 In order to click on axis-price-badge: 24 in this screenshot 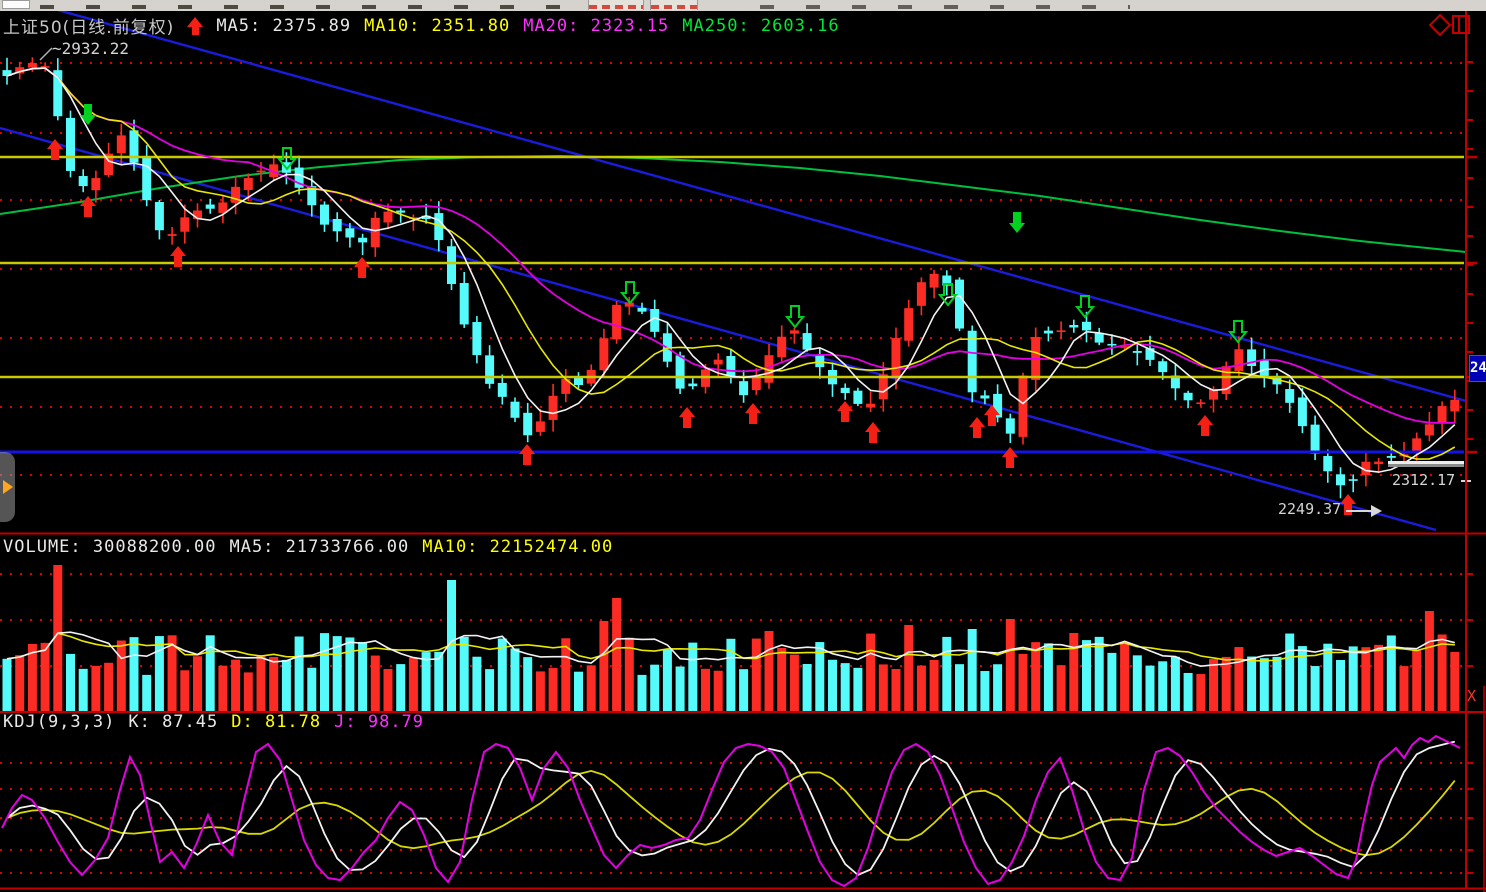, I will do `click(1477, 368)`.